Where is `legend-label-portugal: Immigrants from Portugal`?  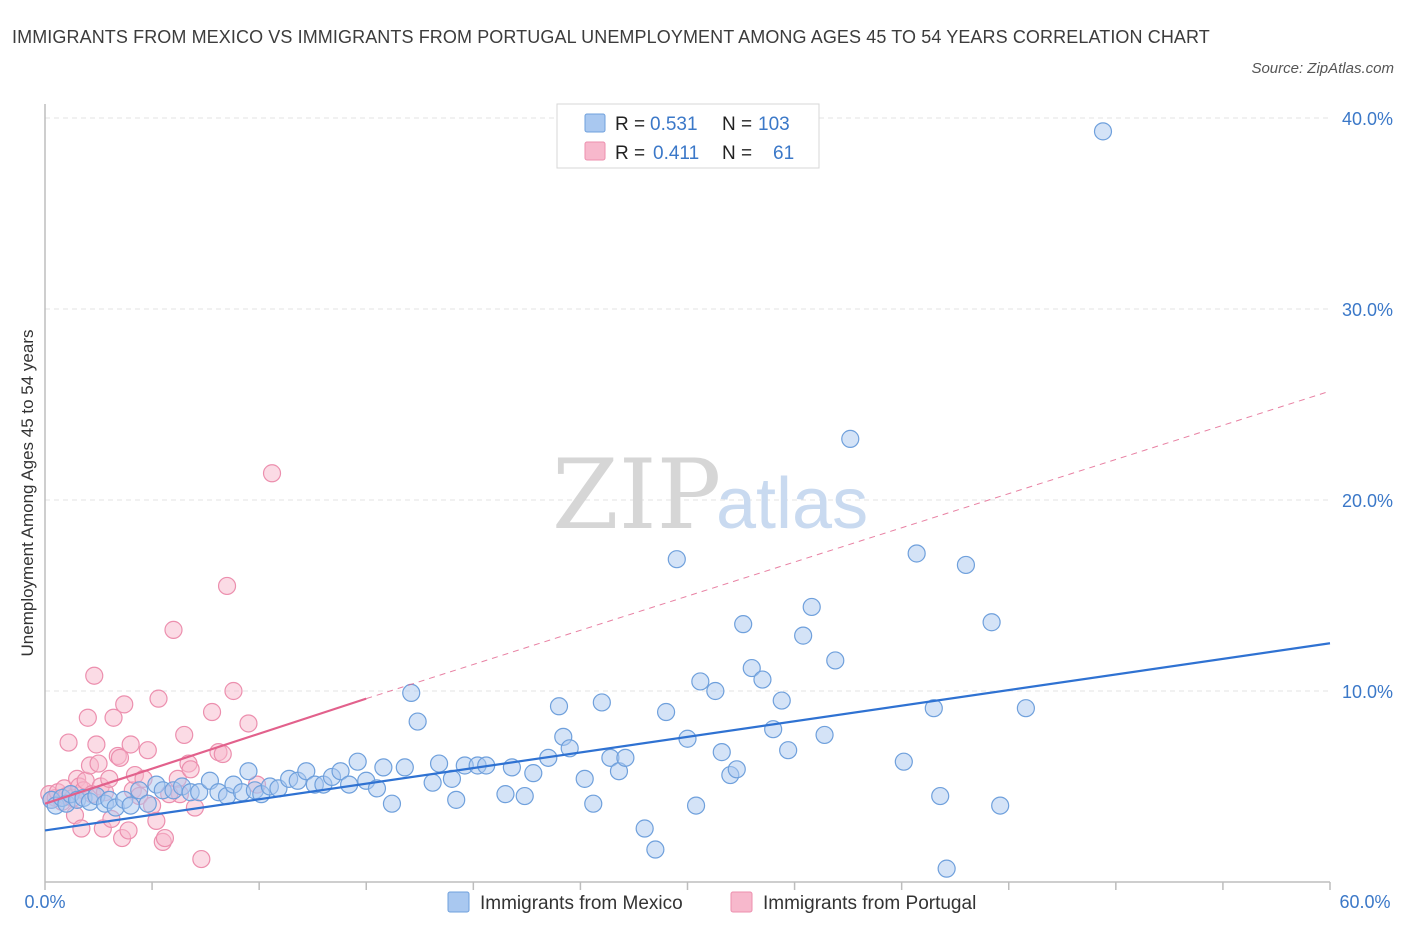 legend-label-portugal: Immigrants from Portugal is located at coordinates (869, 903).